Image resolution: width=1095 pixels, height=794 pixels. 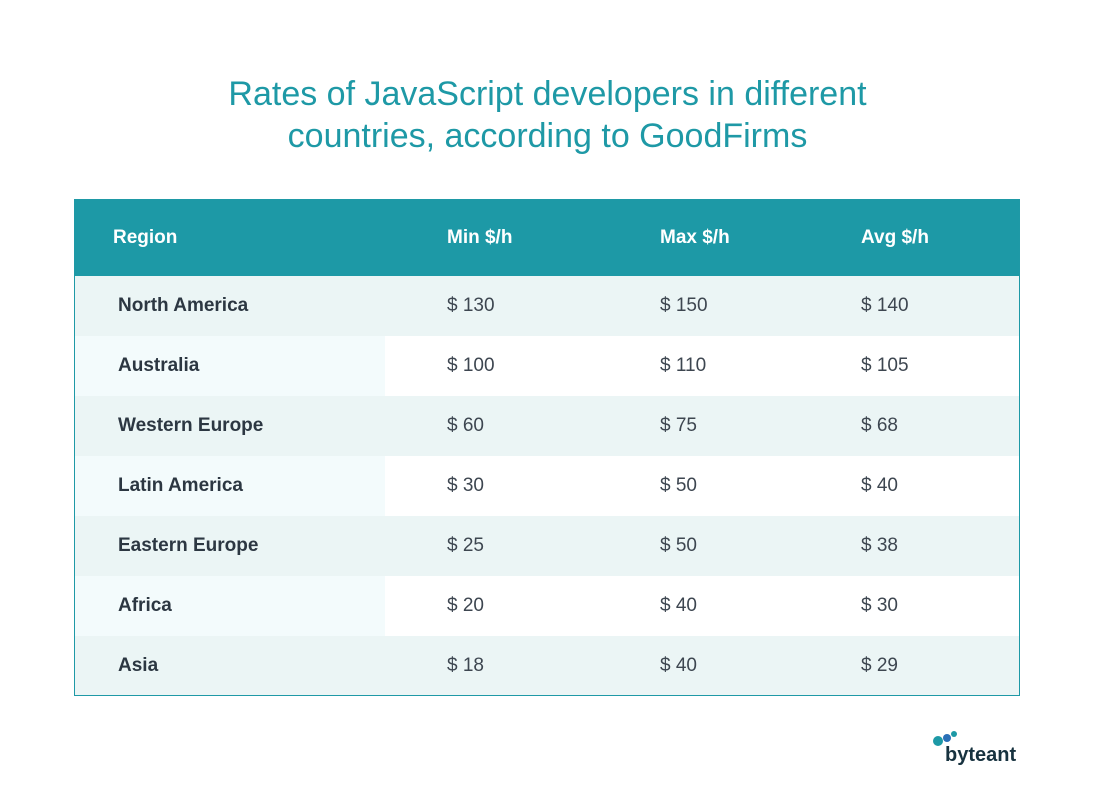 What do you see at coordinates (547, 238) in the screenshot?
I see `table-header-row: Region Min $/h Max $/h Avg $/h` at bounding box center [547, 238].